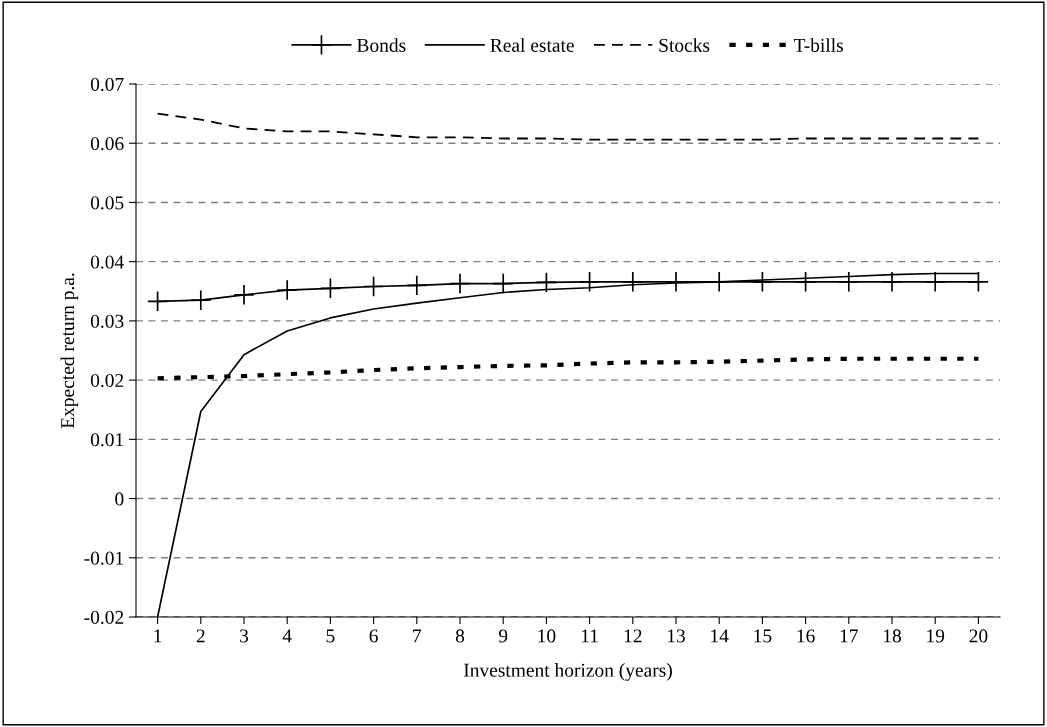  What do you see at coordinates (107, 321) in the screenshot?
I see `y-tick-label: 0.03` at bounding box center [107, 321].